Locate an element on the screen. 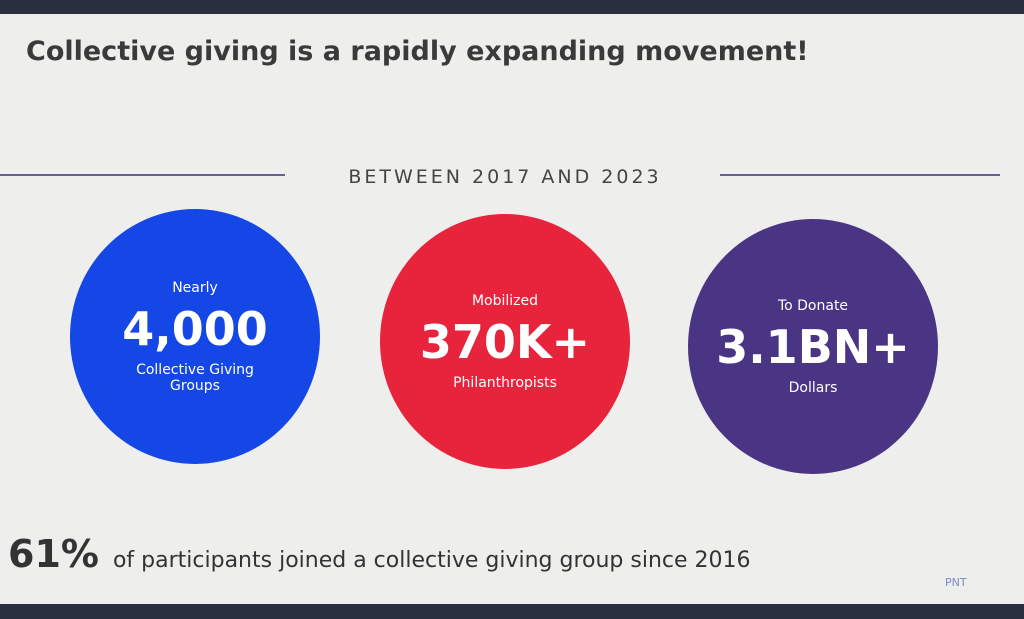 The image size is (1024, 619). footer-figure: 61% is located at coordinates (53, 554).